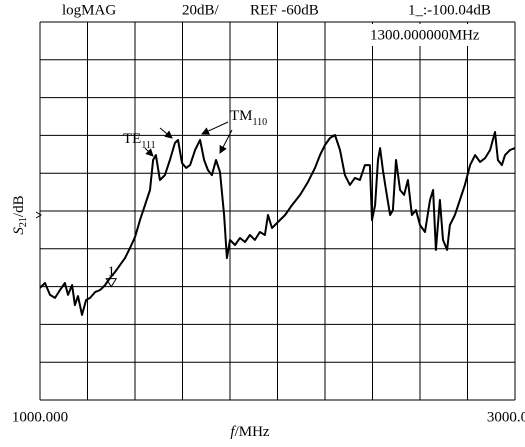 This screenshot has height=447, width=525. Describe the element at coordinates (38, 215) in the screenshot. I see `reference-indicator` at that location.